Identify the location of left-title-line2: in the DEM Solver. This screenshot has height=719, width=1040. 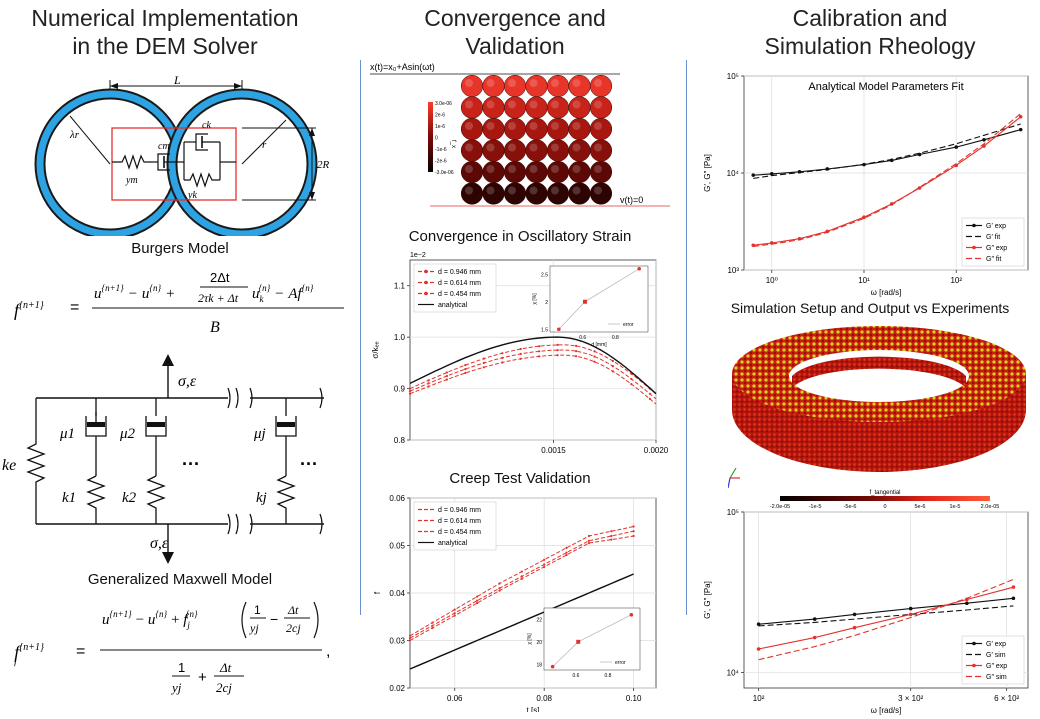
(165, 46).